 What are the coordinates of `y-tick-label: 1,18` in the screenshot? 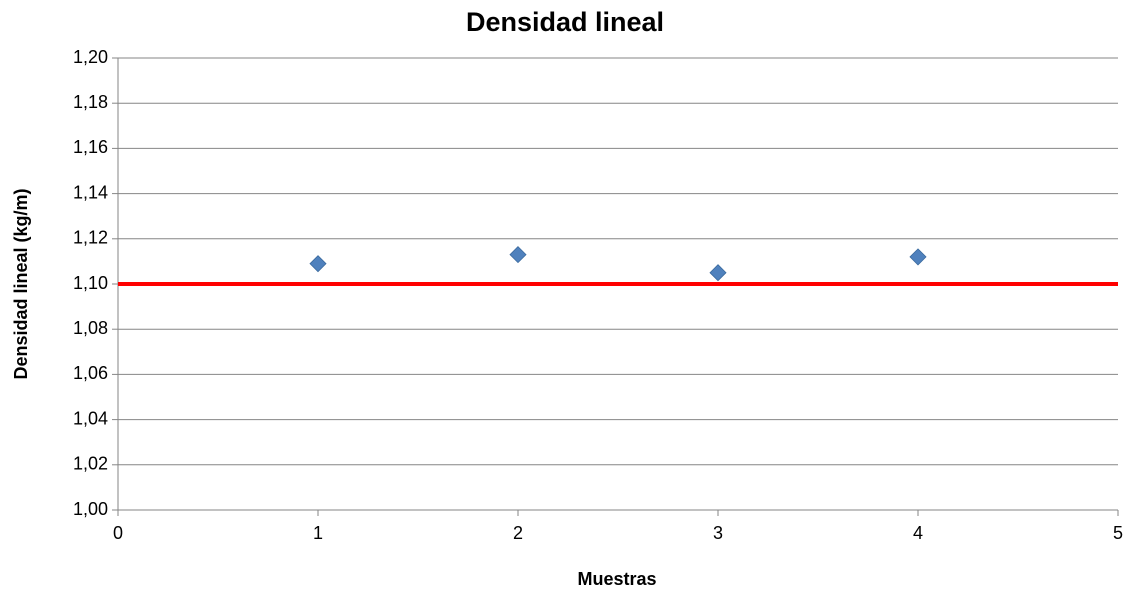 It's located at (90, 102).